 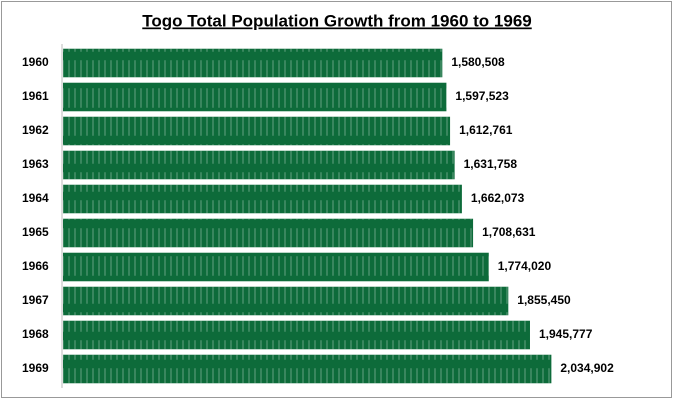 What do you see at coordinates (525, 266) in the screenshot?
I see `data-label: 1,774,020` at bounding box center [525, 266].